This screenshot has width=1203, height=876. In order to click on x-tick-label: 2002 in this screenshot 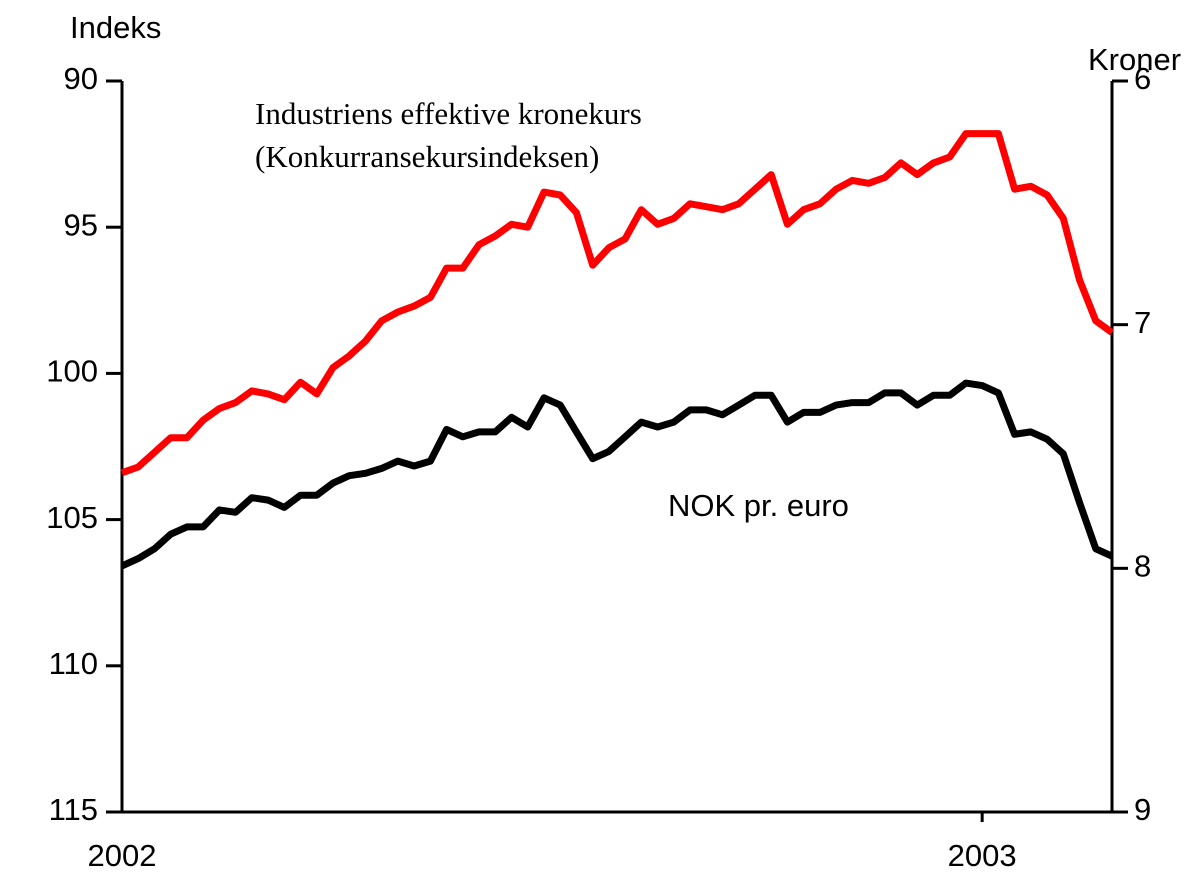, I will do `click(122, 855)`.